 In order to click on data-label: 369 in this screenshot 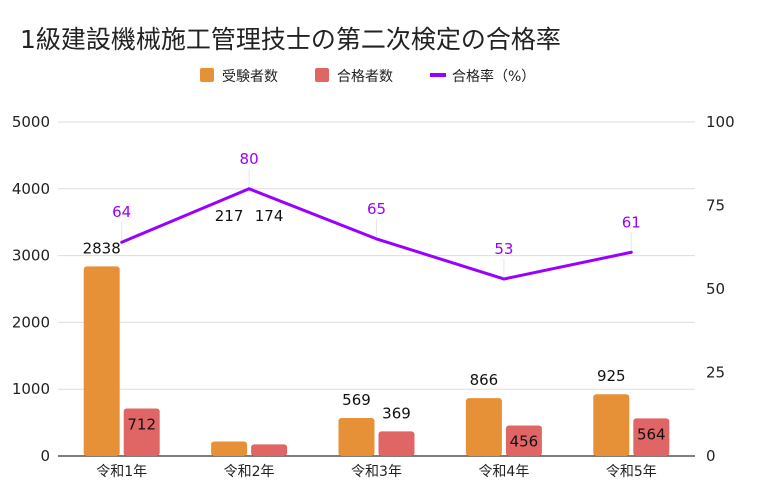, I will do `click(396, 413)`.